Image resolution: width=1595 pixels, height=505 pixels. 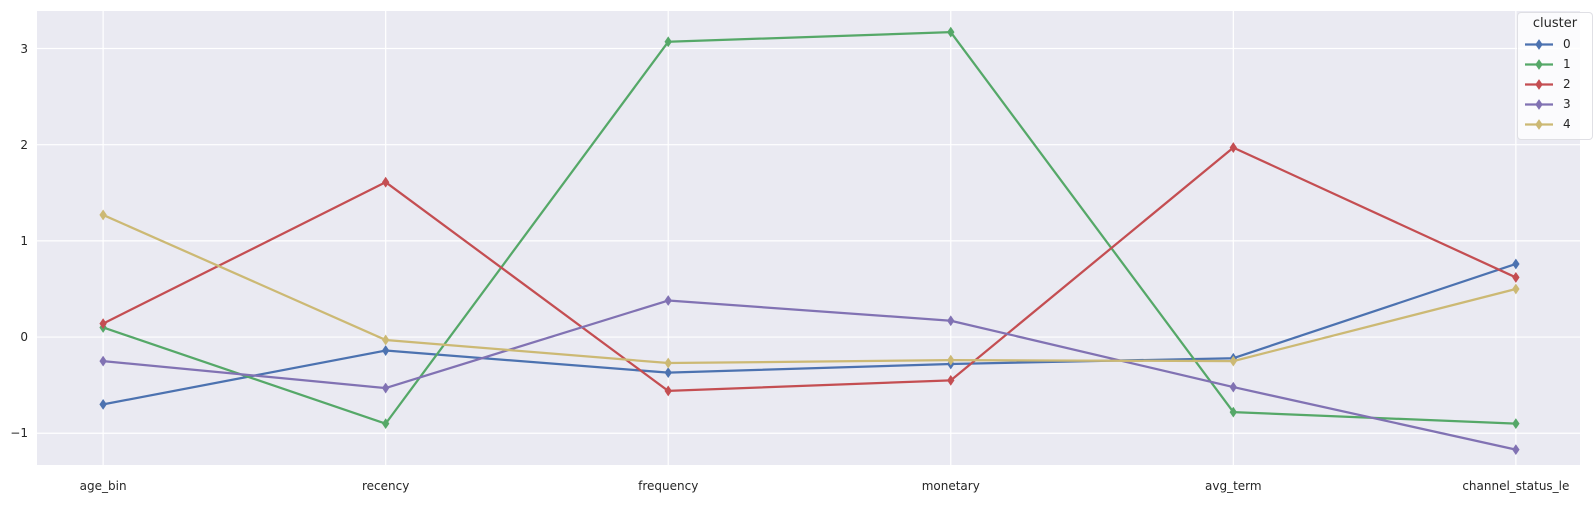 I want to click on legend-item-cluster-1: 1, so click(x=1555, y=64).